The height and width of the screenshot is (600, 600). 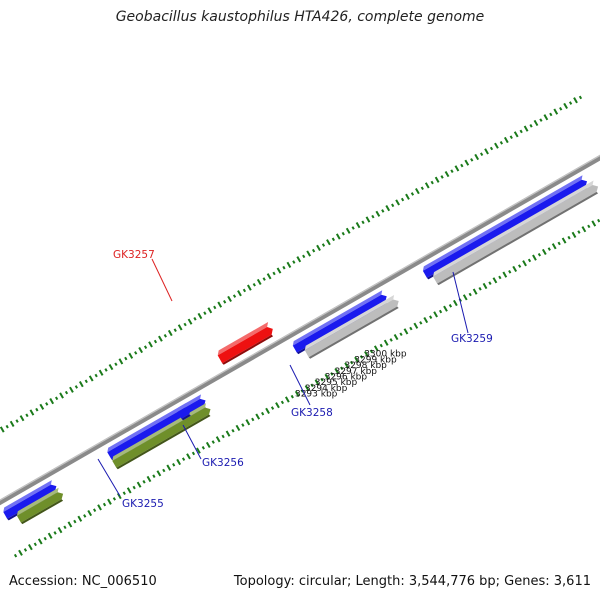 What do you see at coordinates (326, 389) in the screenshot?
I see `tick-label: 3294 kbp` at bounding box center [326, 389].